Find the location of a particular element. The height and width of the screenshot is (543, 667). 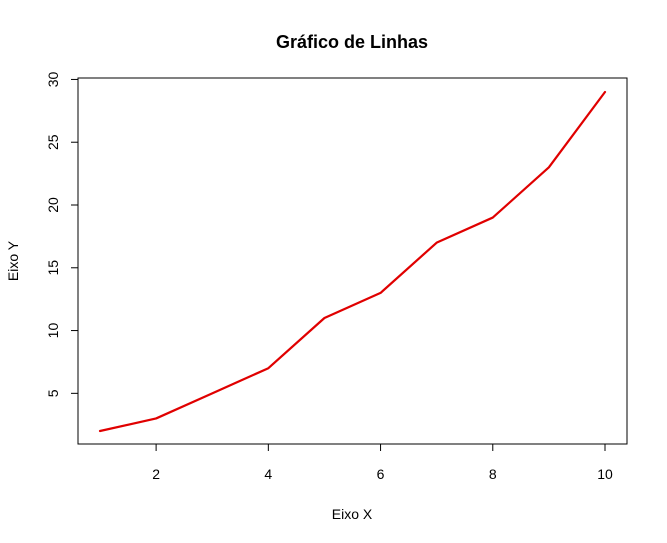

x-axis-label: Eixo X is located at coordinates (352, 514).